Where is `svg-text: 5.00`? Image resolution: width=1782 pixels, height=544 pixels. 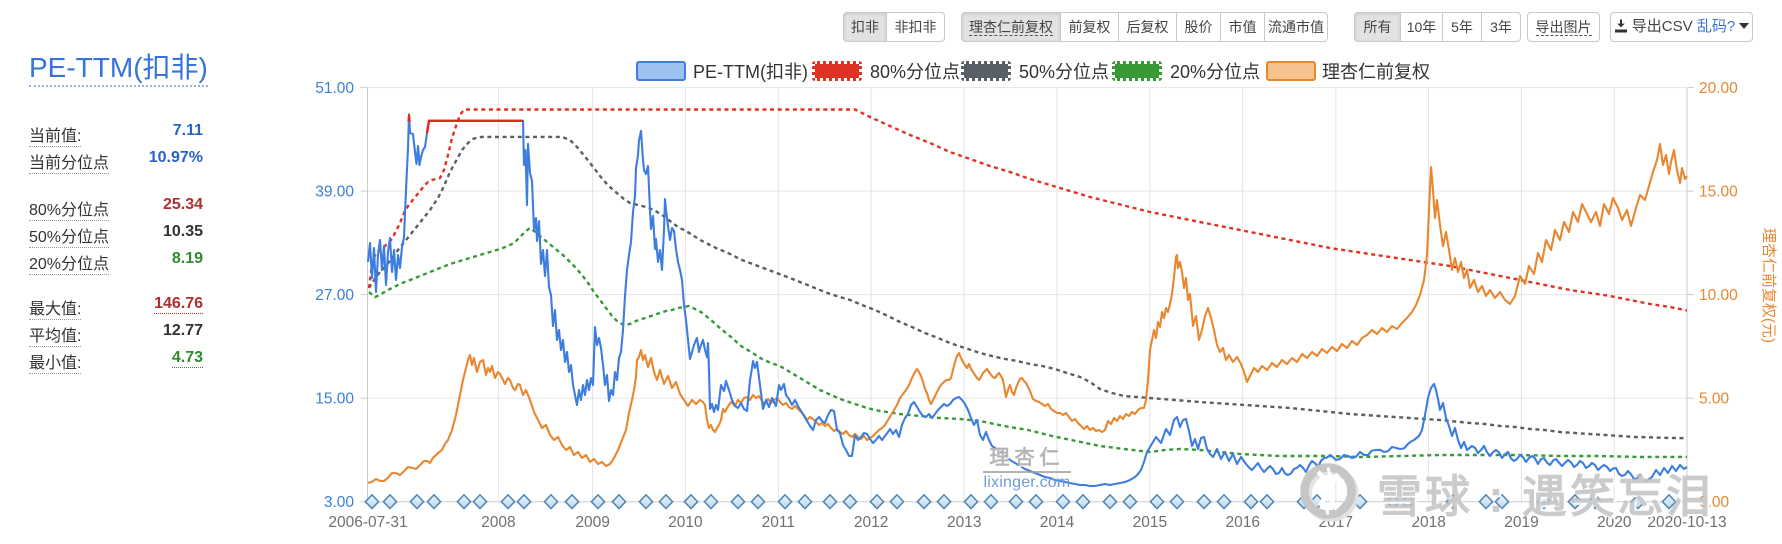 svg-text: 5.00 is located at coordinates (1714, 399).